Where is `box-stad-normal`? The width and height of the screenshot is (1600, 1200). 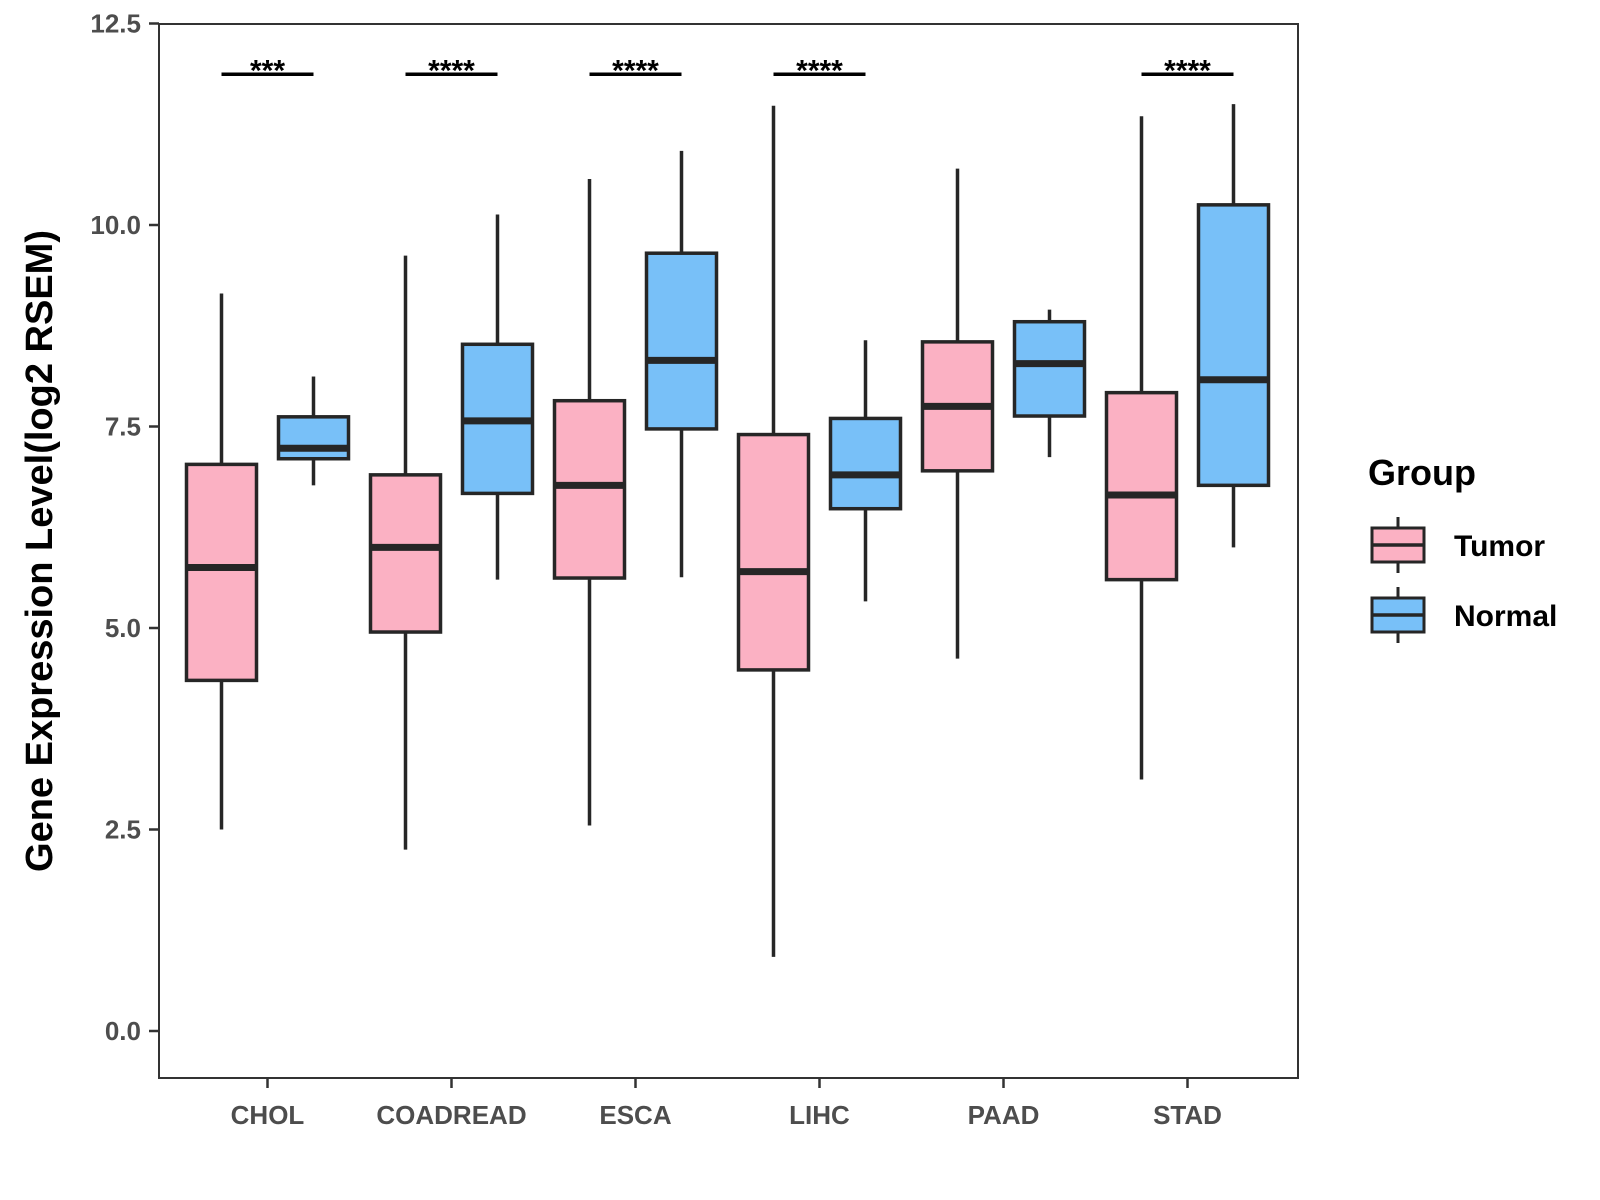
box-stad-normal is located at coordinates (1233, 326).